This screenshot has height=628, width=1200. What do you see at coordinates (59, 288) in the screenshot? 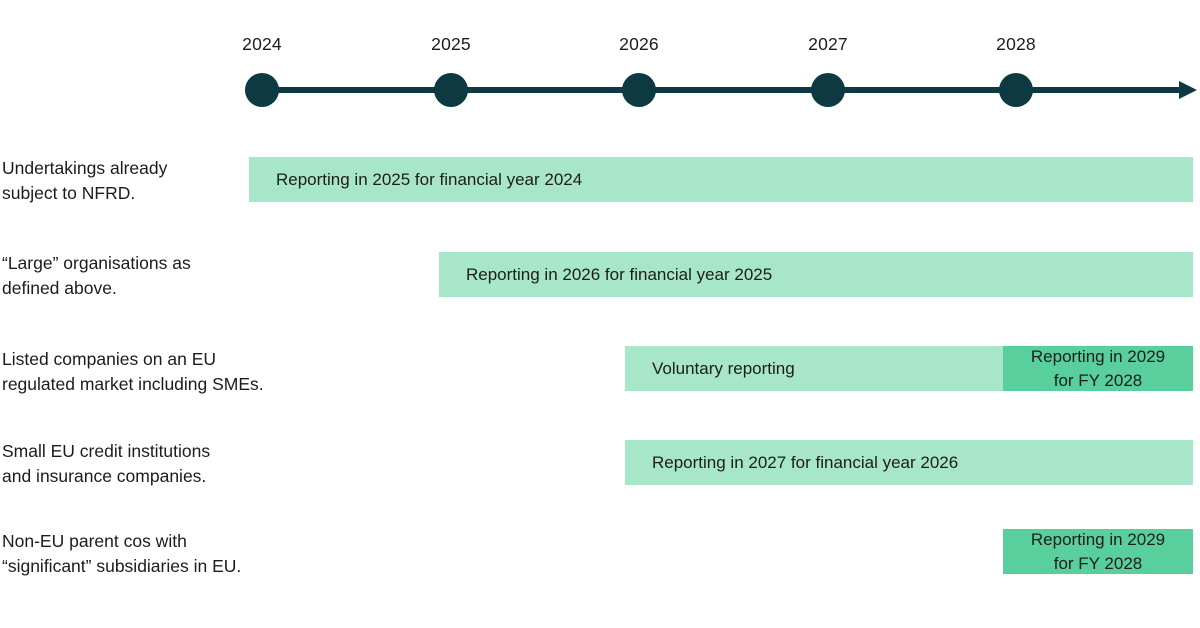
I see `row-label-line: defined above.` at bounding box center [59, 288].